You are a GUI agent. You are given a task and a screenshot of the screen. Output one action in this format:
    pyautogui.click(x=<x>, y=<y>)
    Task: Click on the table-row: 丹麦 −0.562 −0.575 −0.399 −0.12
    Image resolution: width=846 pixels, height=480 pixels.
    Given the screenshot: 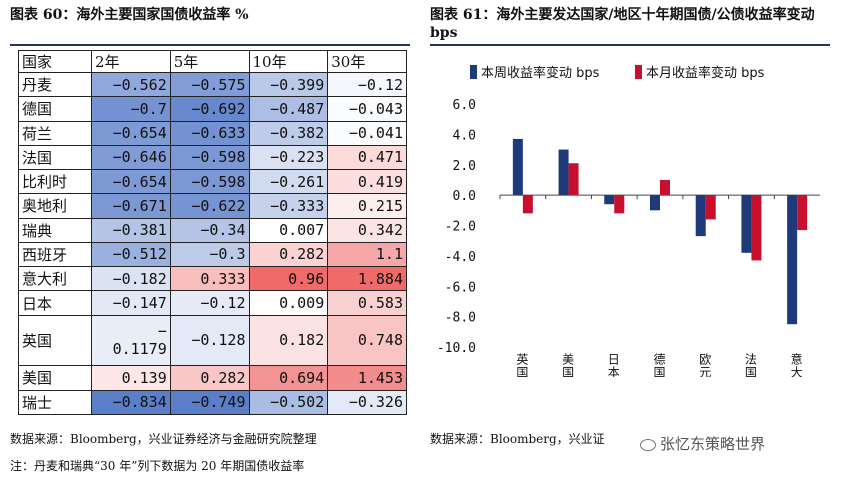 What is the action you would take?
    pyautogui.click(x=212, y=84)
    